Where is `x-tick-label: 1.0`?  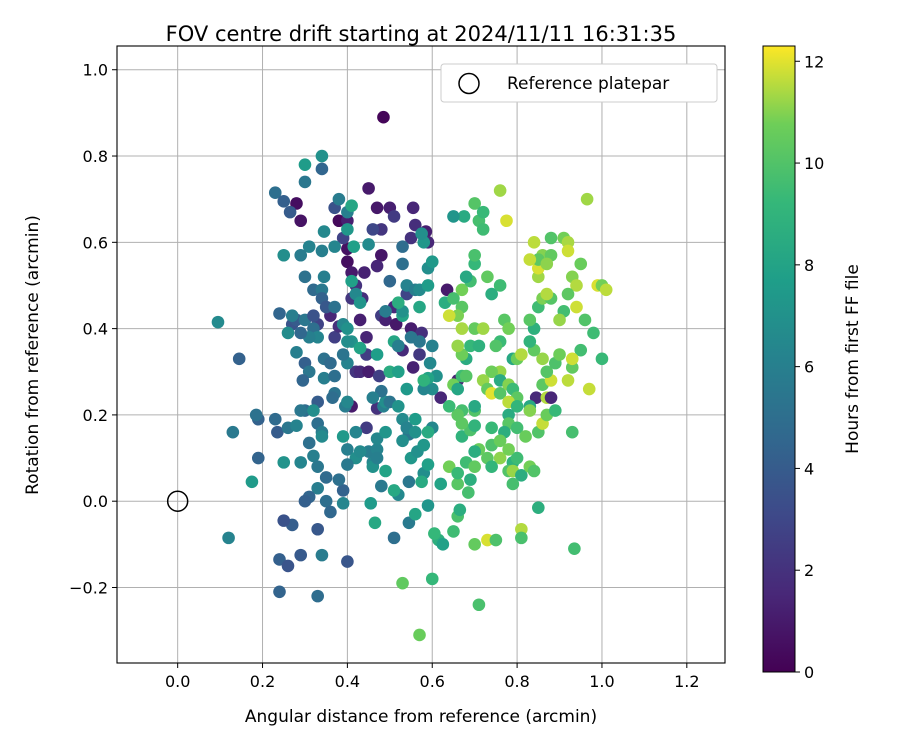 x-tick-label: 1.0 is located at coordinates (601, 681).